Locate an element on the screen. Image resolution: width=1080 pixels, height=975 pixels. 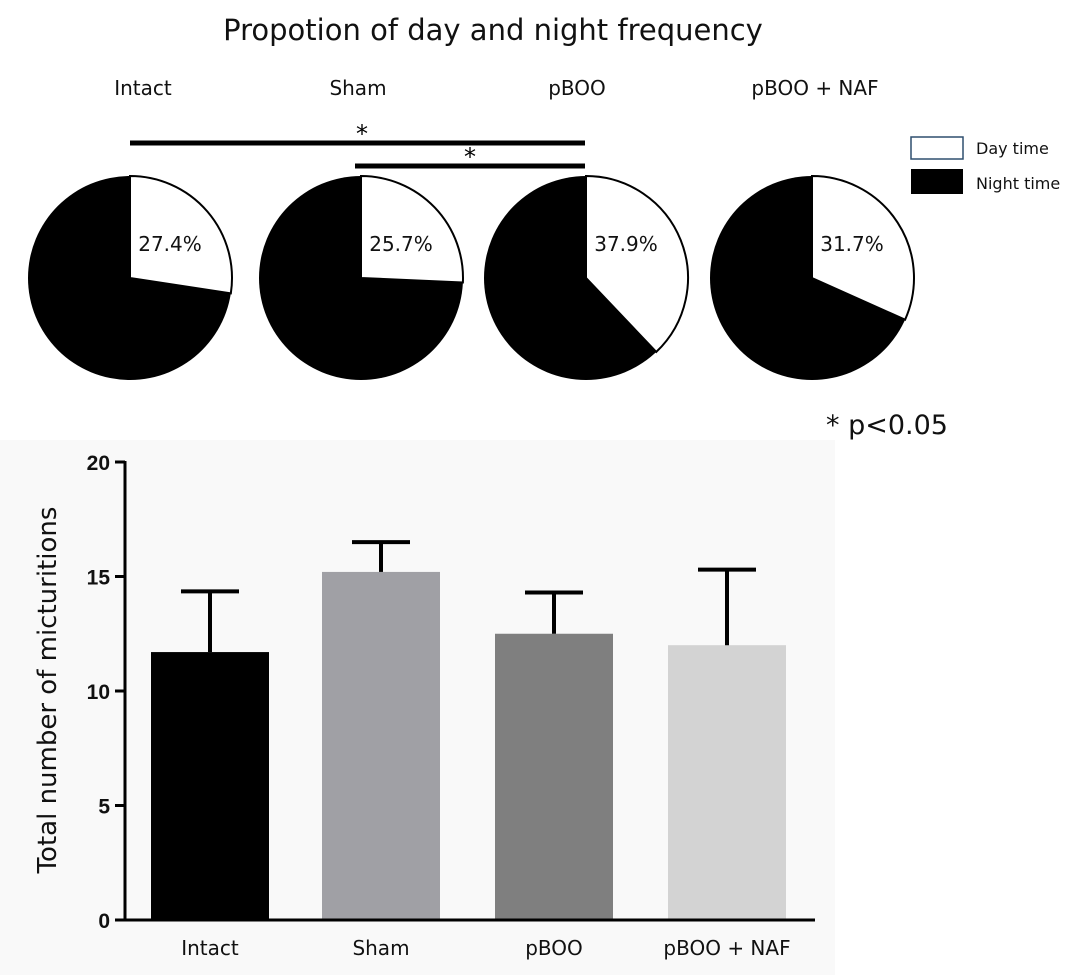
bar-pboo-naf is located at coordinates (727, 782).